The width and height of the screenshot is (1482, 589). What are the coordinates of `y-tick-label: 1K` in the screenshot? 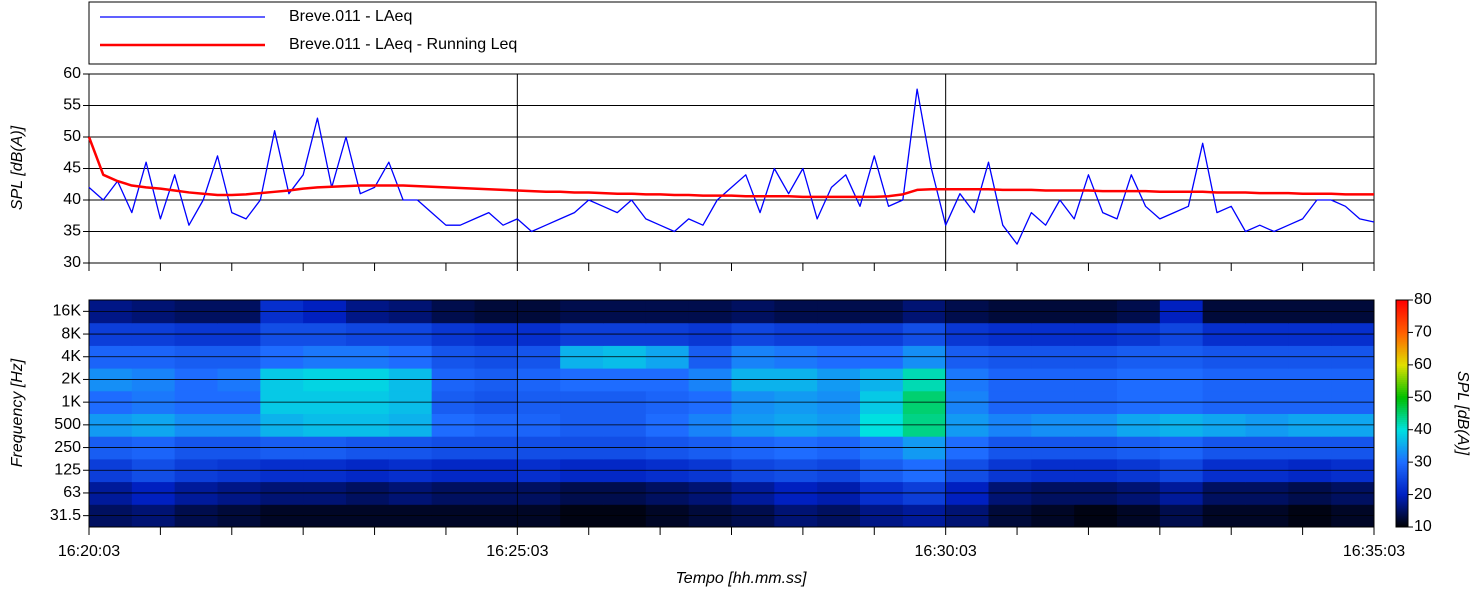 It's located at (71, 401).